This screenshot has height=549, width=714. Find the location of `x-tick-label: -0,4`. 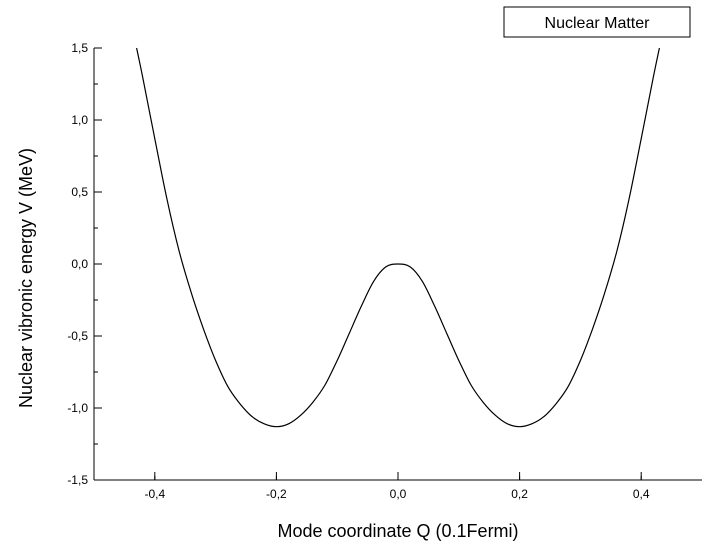

x-tick-label: -0,4 is located at coordinates (154, 494).